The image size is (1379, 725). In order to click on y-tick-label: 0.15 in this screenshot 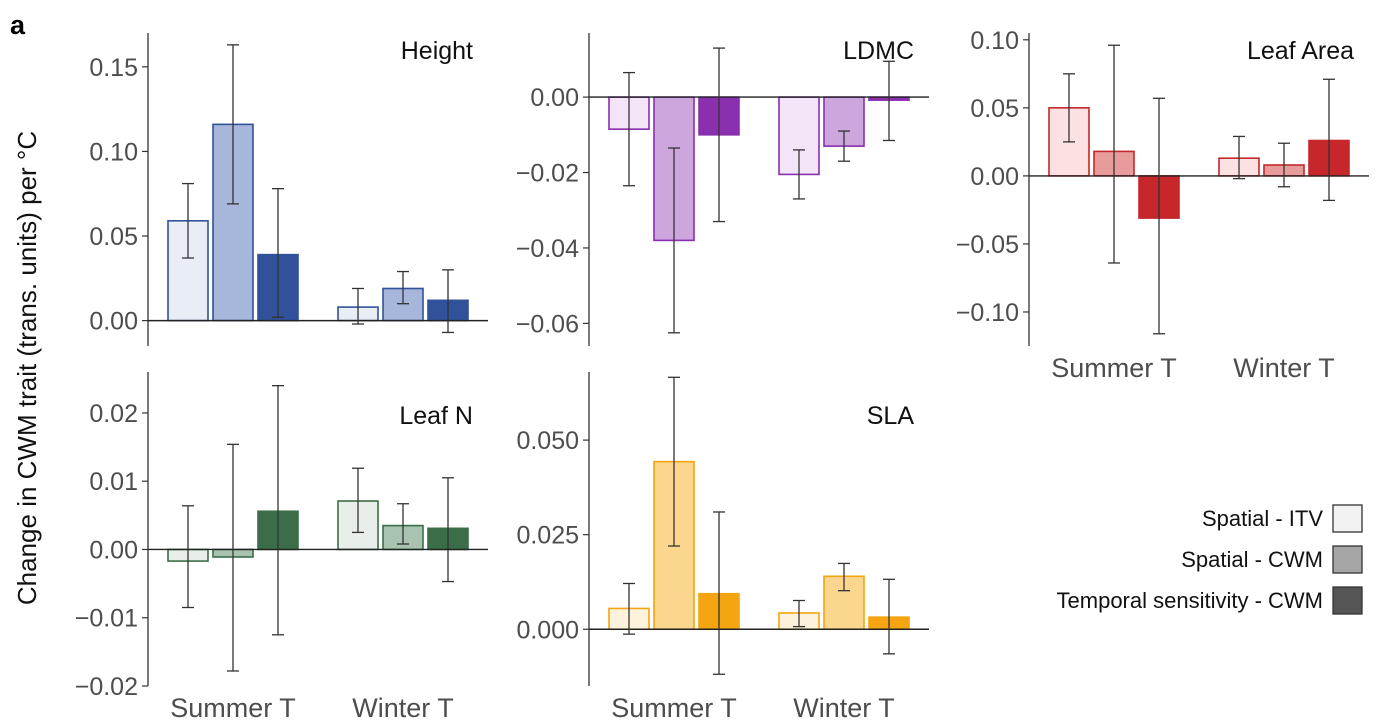, I will do `click(113, 68)`.